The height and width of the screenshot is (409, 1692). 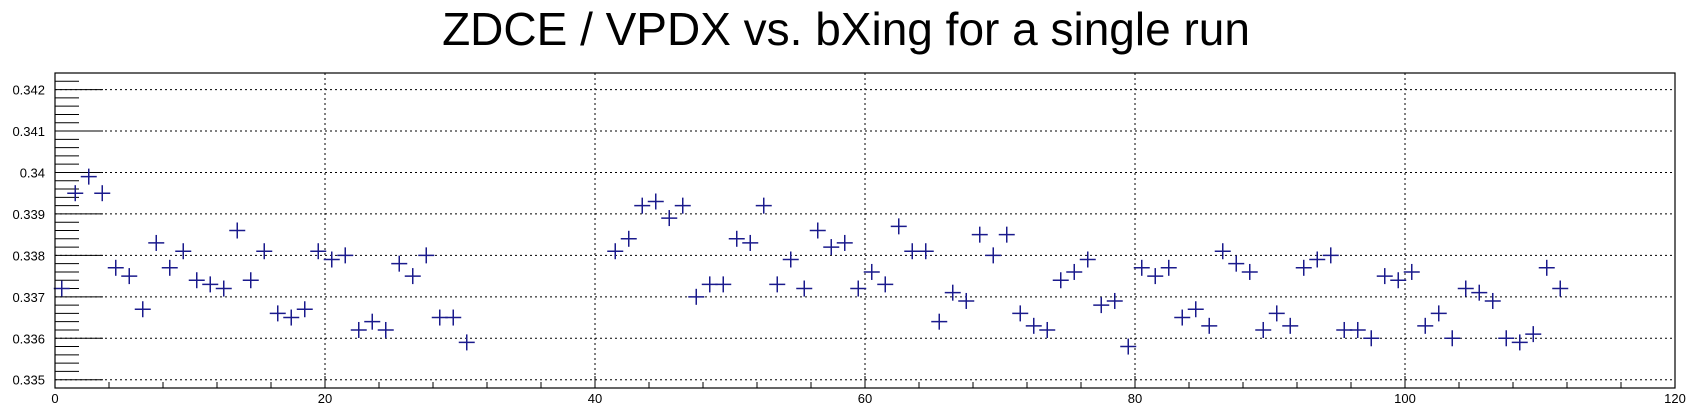 I want to click on y-tick-label: 0.342, so click(x=28, y=90).